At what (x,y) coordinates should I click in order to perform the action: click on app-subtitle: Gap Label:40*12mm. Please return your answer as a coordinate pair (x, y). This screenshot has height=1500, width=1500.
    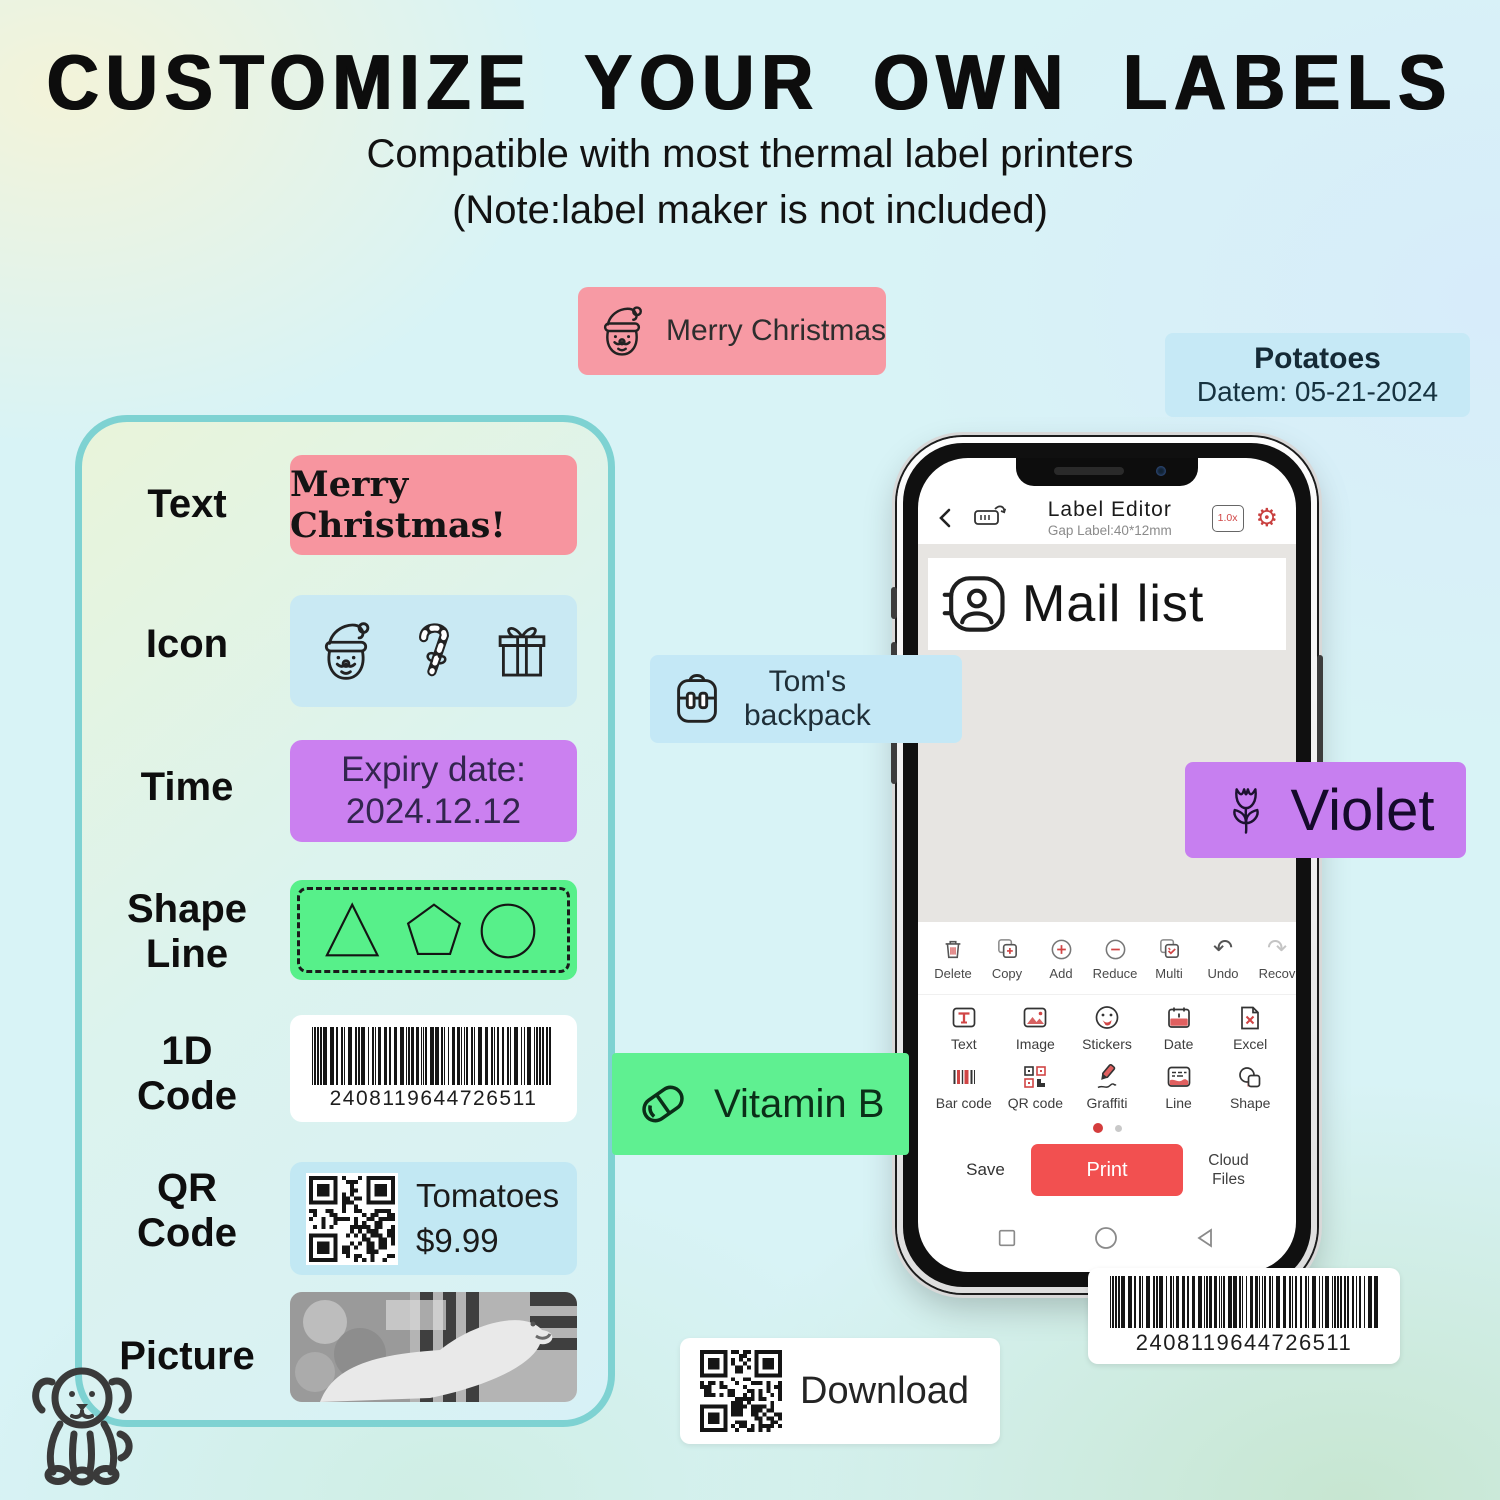
    Looking at the image, I should click on (1109, 530).